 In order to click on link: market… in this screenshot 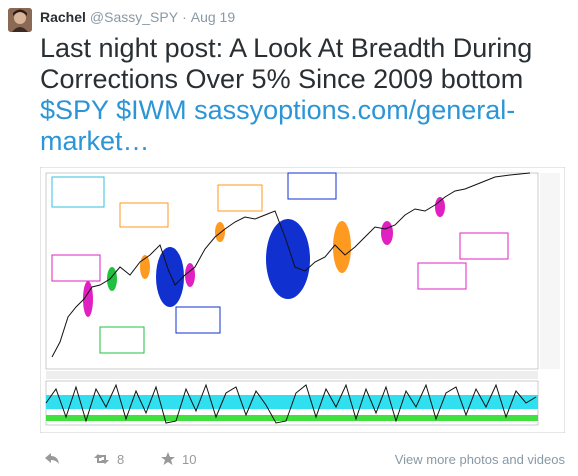, I will do `click(95, 141)`.